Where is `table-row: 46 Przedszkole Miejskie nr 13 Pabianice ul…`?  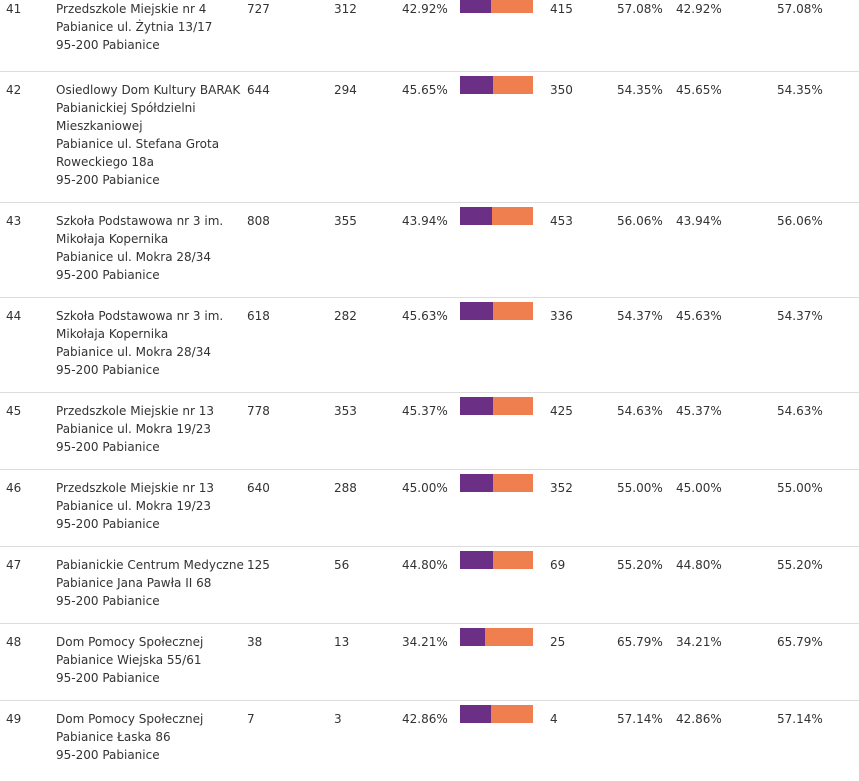
table-row: 46 Przedszkole Miejskie nr 13 Pabianice ul… is located at coordinates (429, 508).